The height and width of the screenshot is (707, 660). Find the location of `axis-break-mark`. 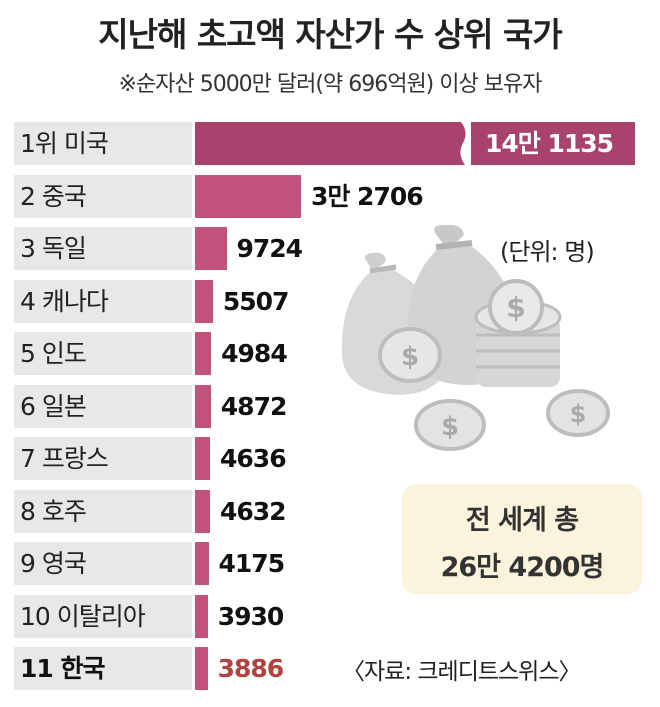

axis-break-mark is located at coordinates (465, 143).